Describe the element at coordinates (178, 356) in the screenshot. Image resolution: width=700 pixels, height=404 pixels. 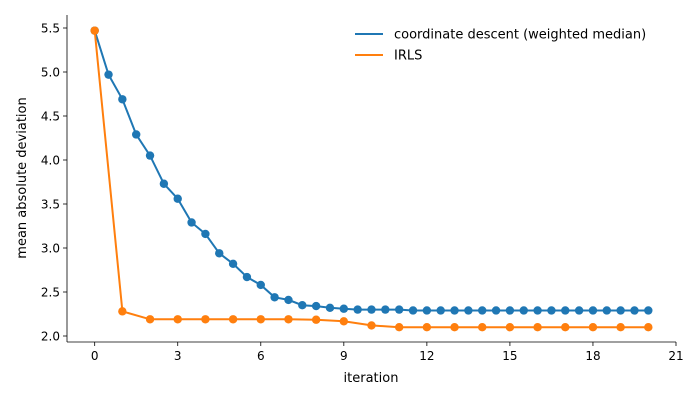
I see `x-tick-label: 3` at that location.